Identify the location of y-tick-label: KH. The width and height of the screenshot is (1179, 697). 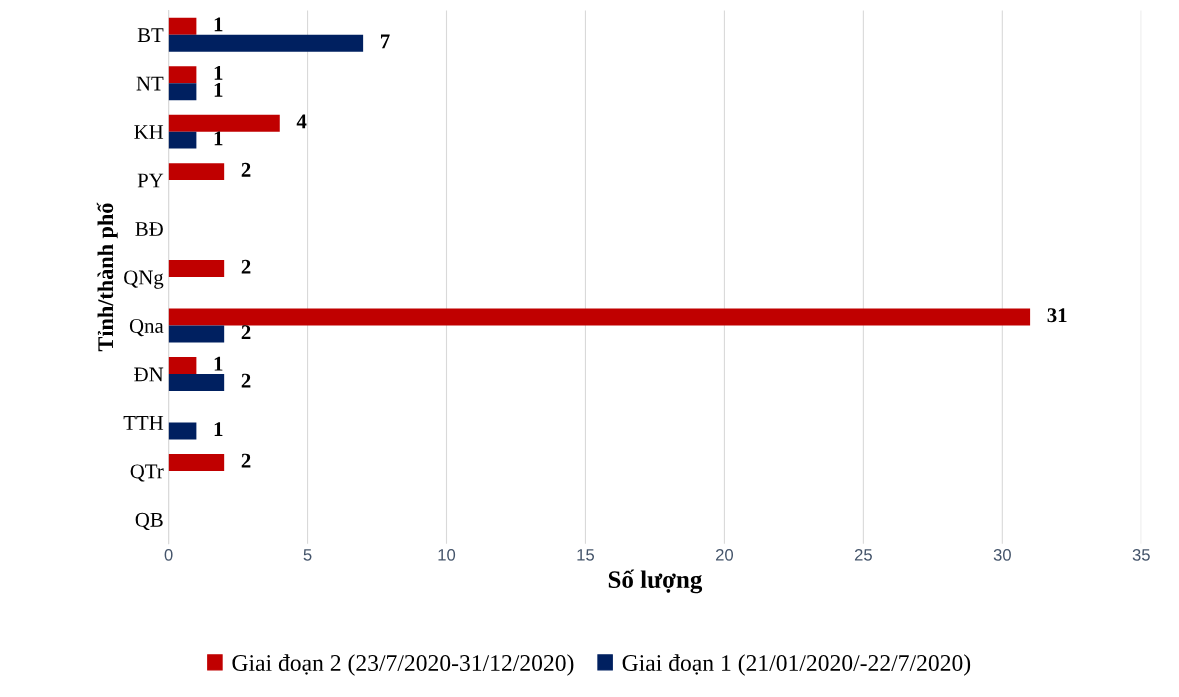
(149, 132).